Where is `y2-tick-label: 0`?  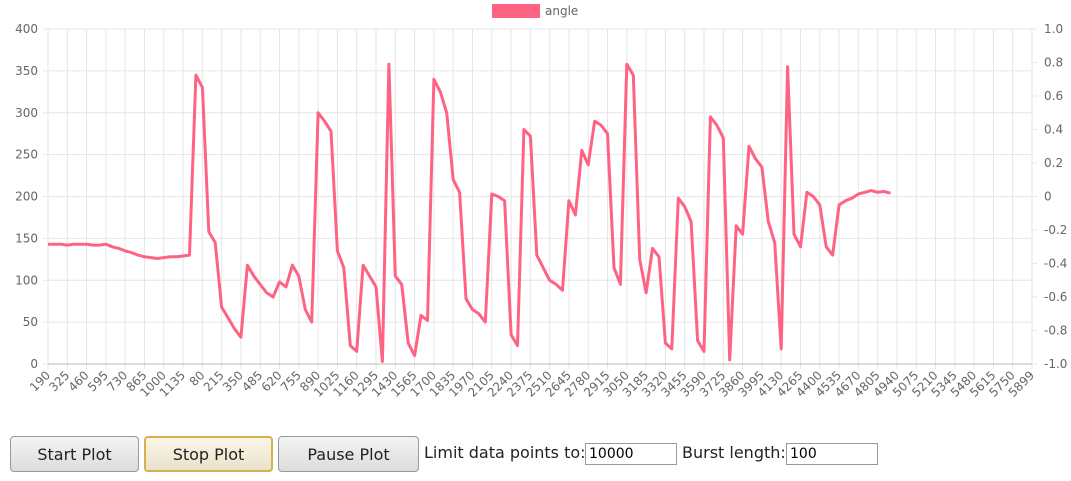
y2-tick-label: 0 is located at coordinates (1048, 197).